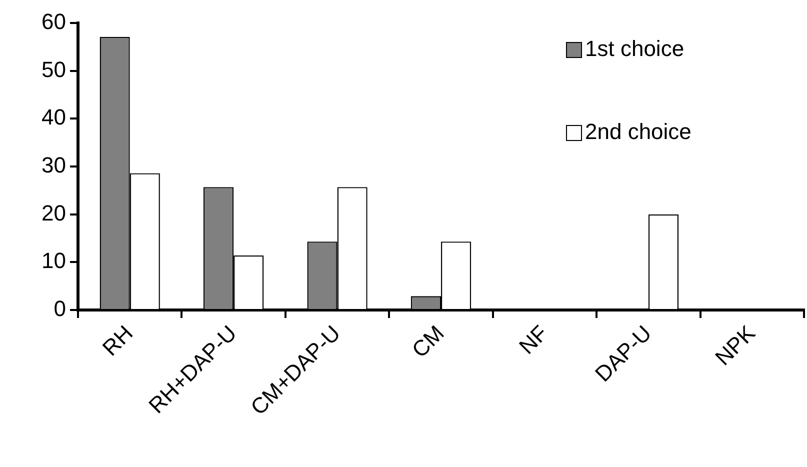 The height and width of the screenshot is (467, 807). What do you see at coordinates (54, 117) in the screenshot?
I see `y-tick-label: 40` at bounding box center [54, 117].